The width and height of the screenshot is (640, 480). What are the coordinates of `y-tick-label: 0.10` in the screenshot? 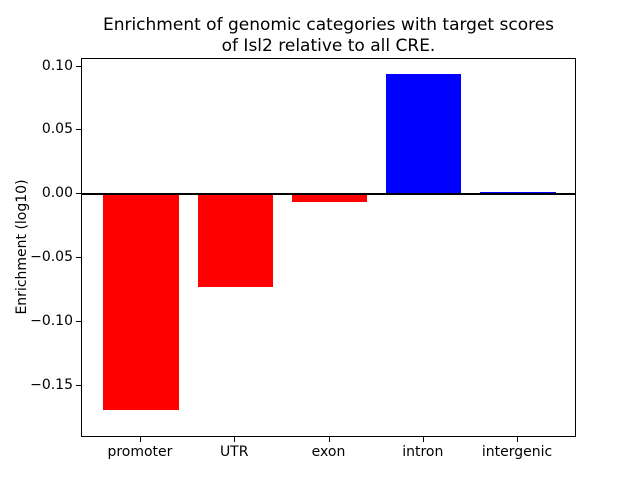 It's located at (57, 65).